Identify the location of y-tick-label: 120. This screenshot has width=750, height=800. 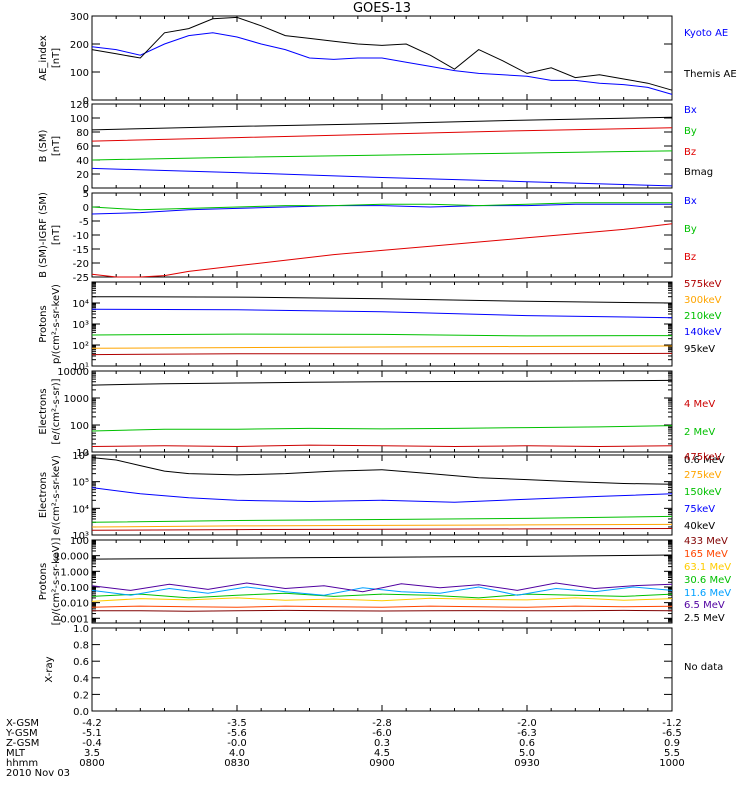
(79, 105).